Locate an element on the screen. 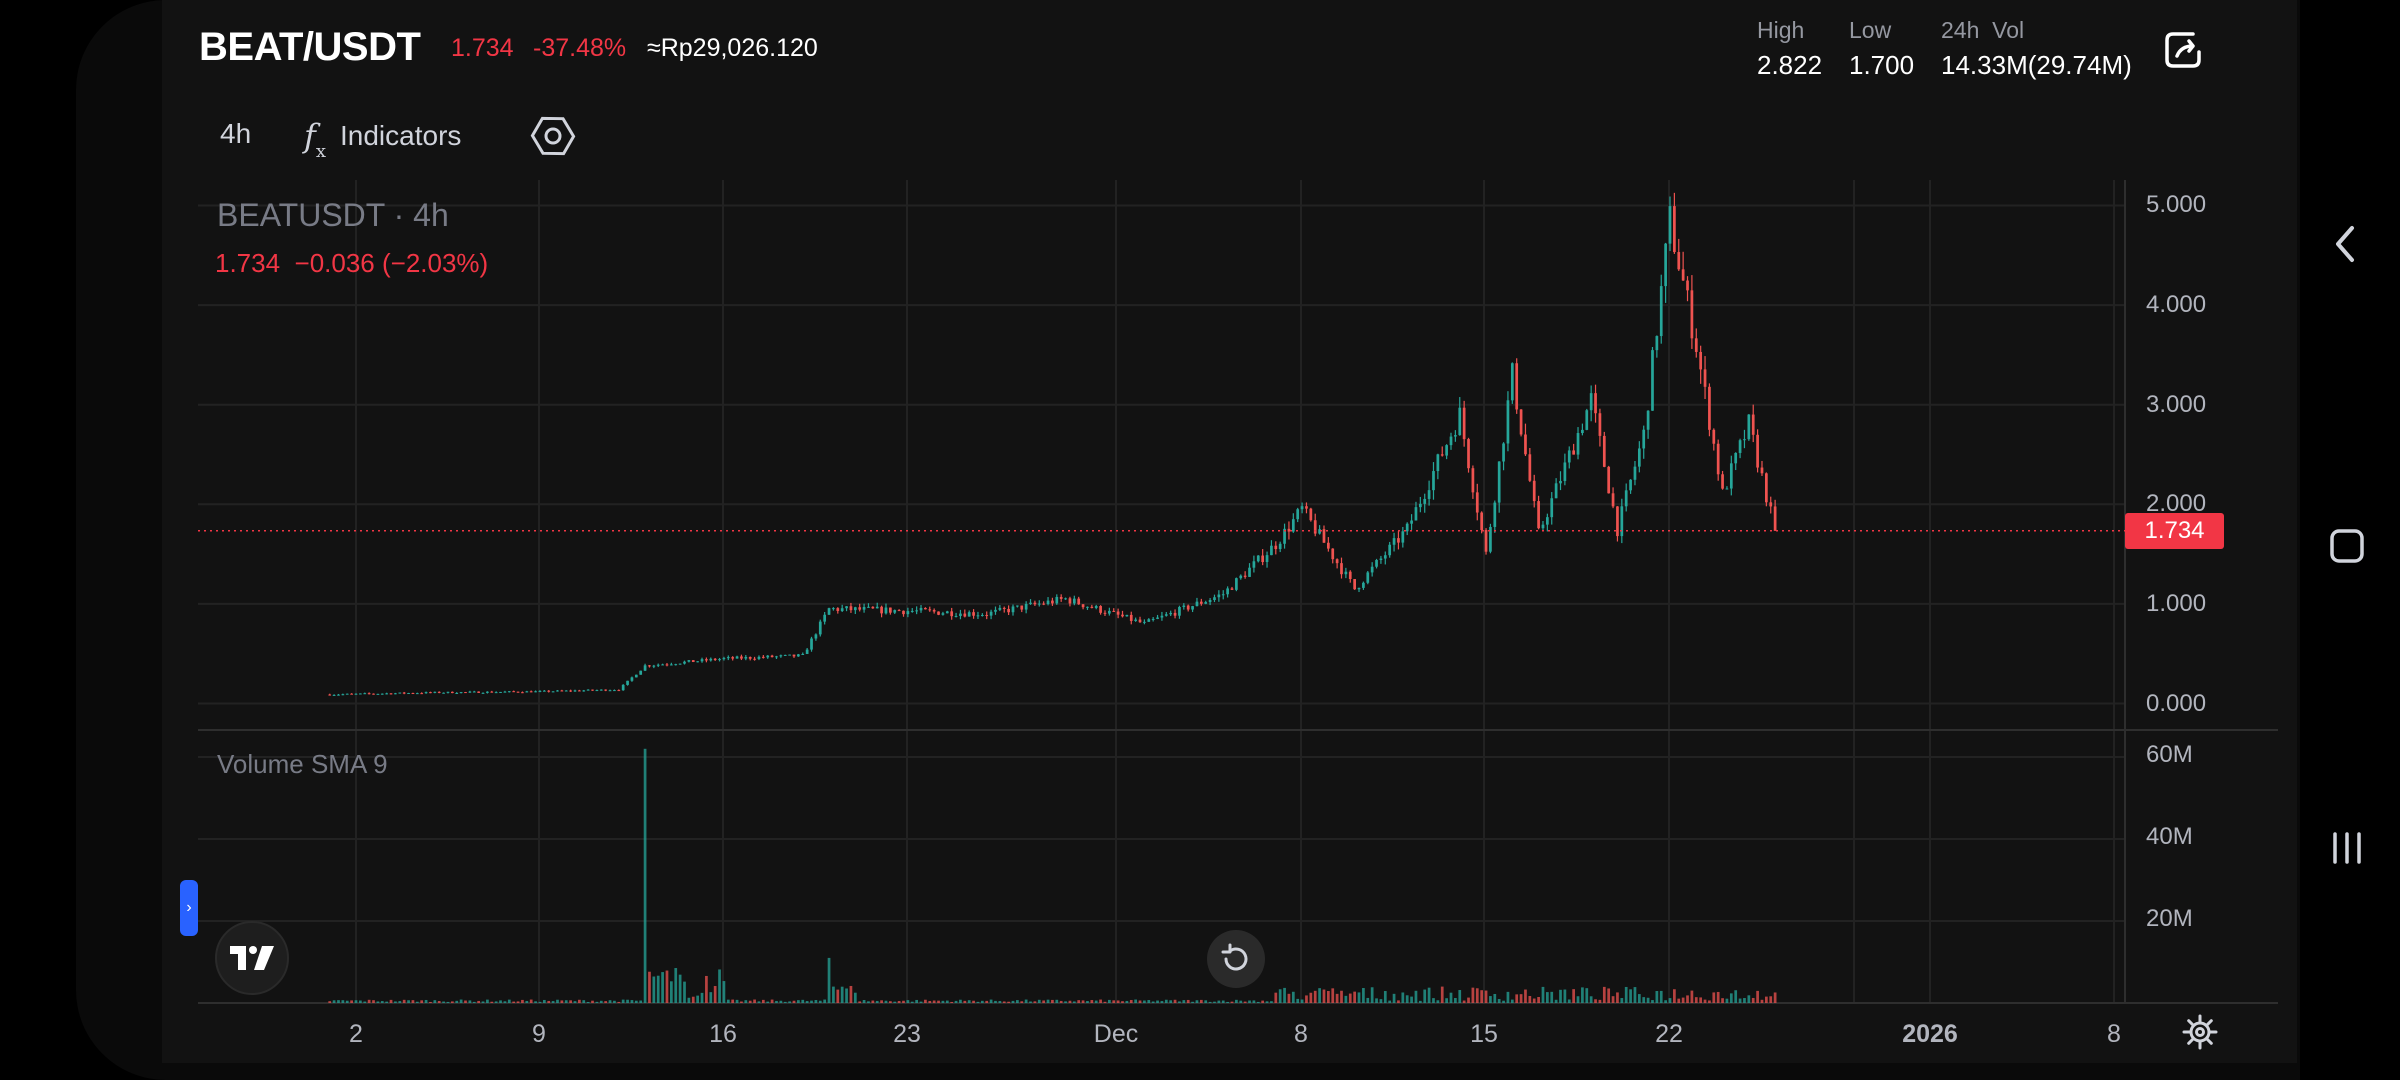  time-tick: 9 is located at coordinates (539, 1034).